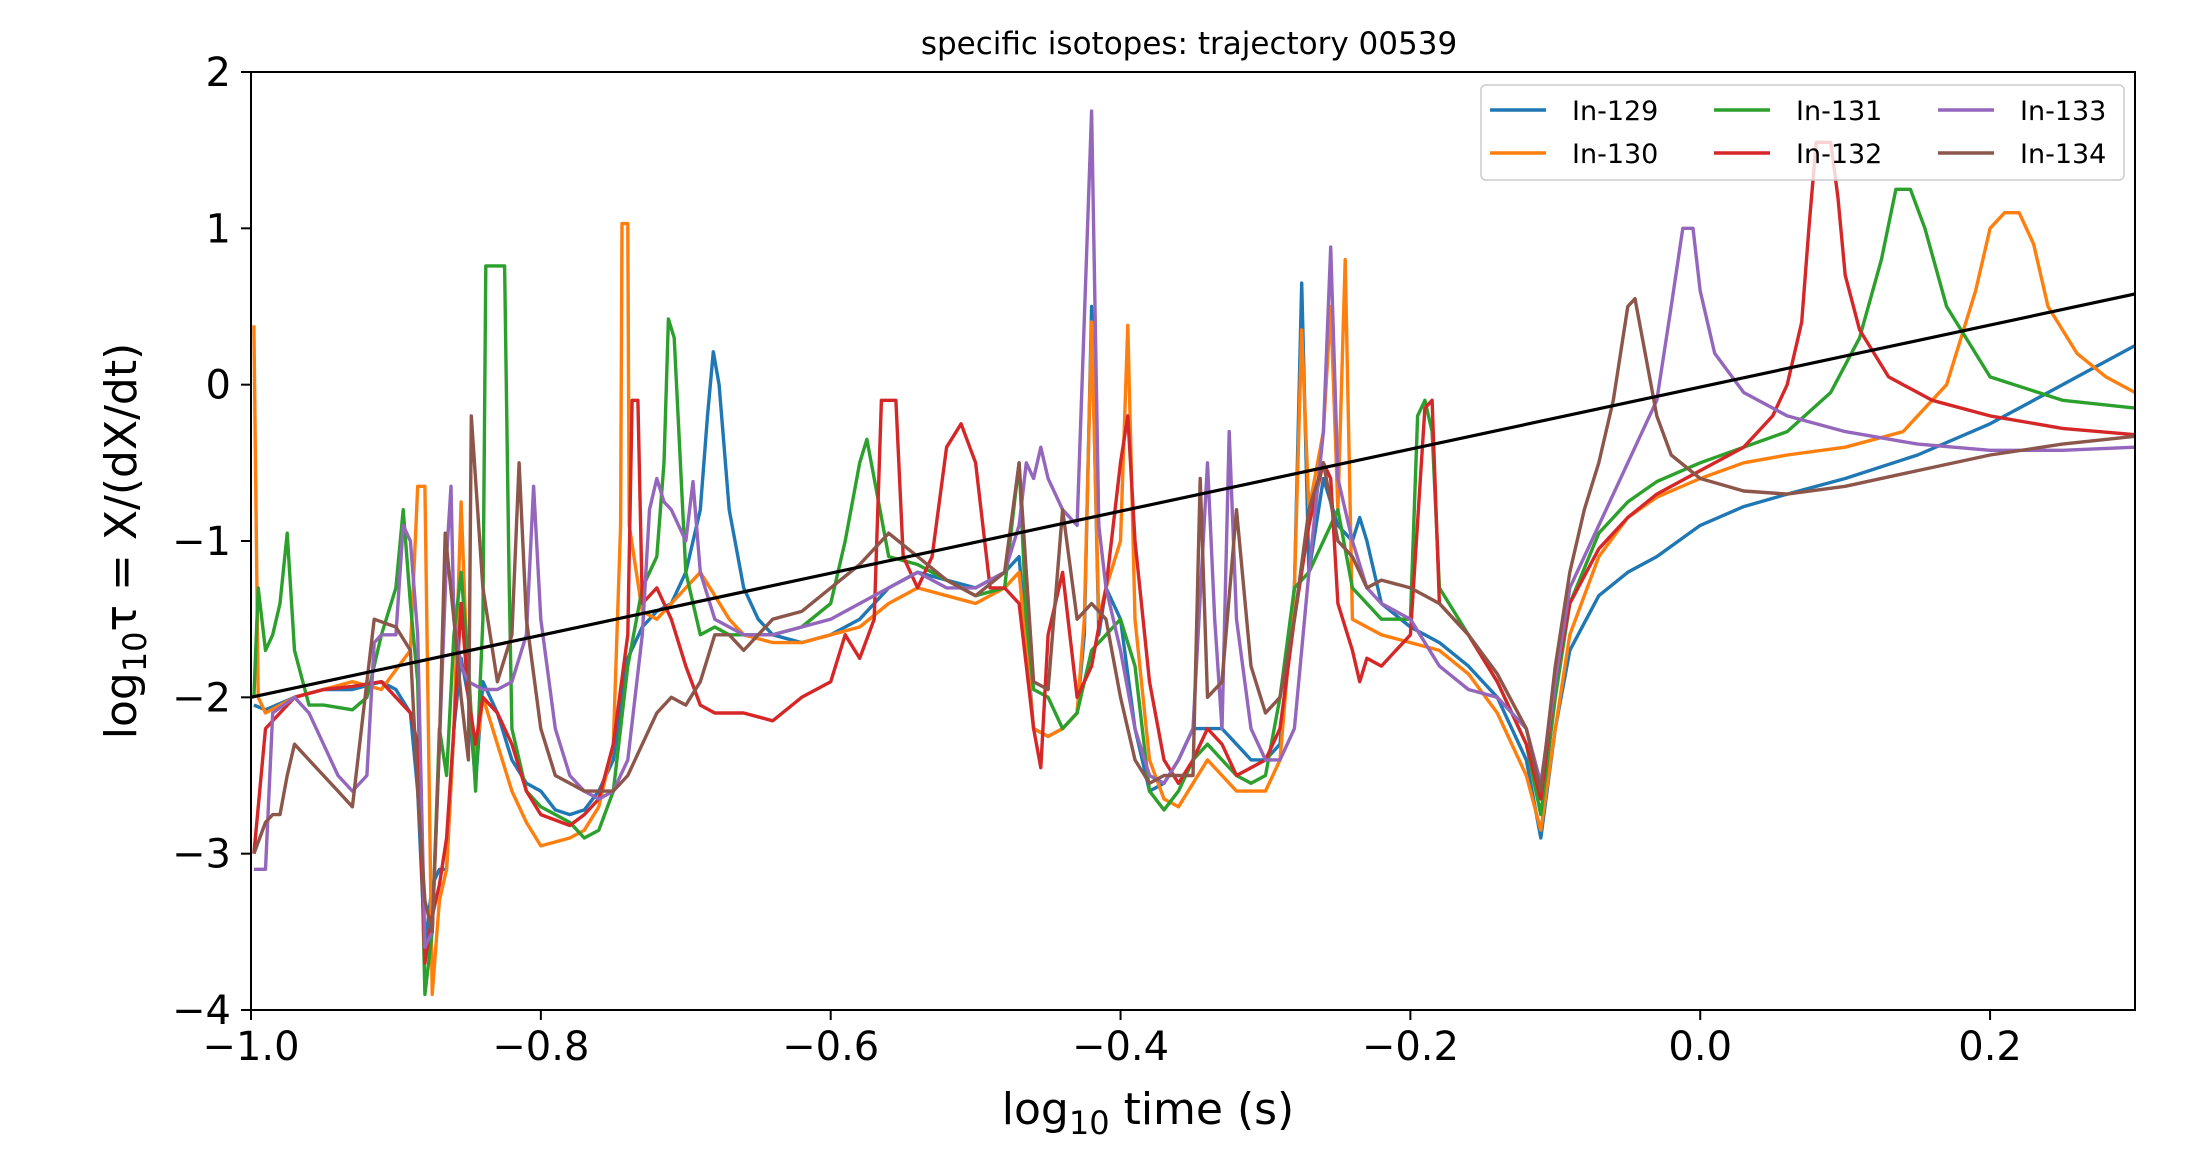 This screenshot has height=1168, width=2200. I want to click on y-tick-label: 0, so click(218, 386).